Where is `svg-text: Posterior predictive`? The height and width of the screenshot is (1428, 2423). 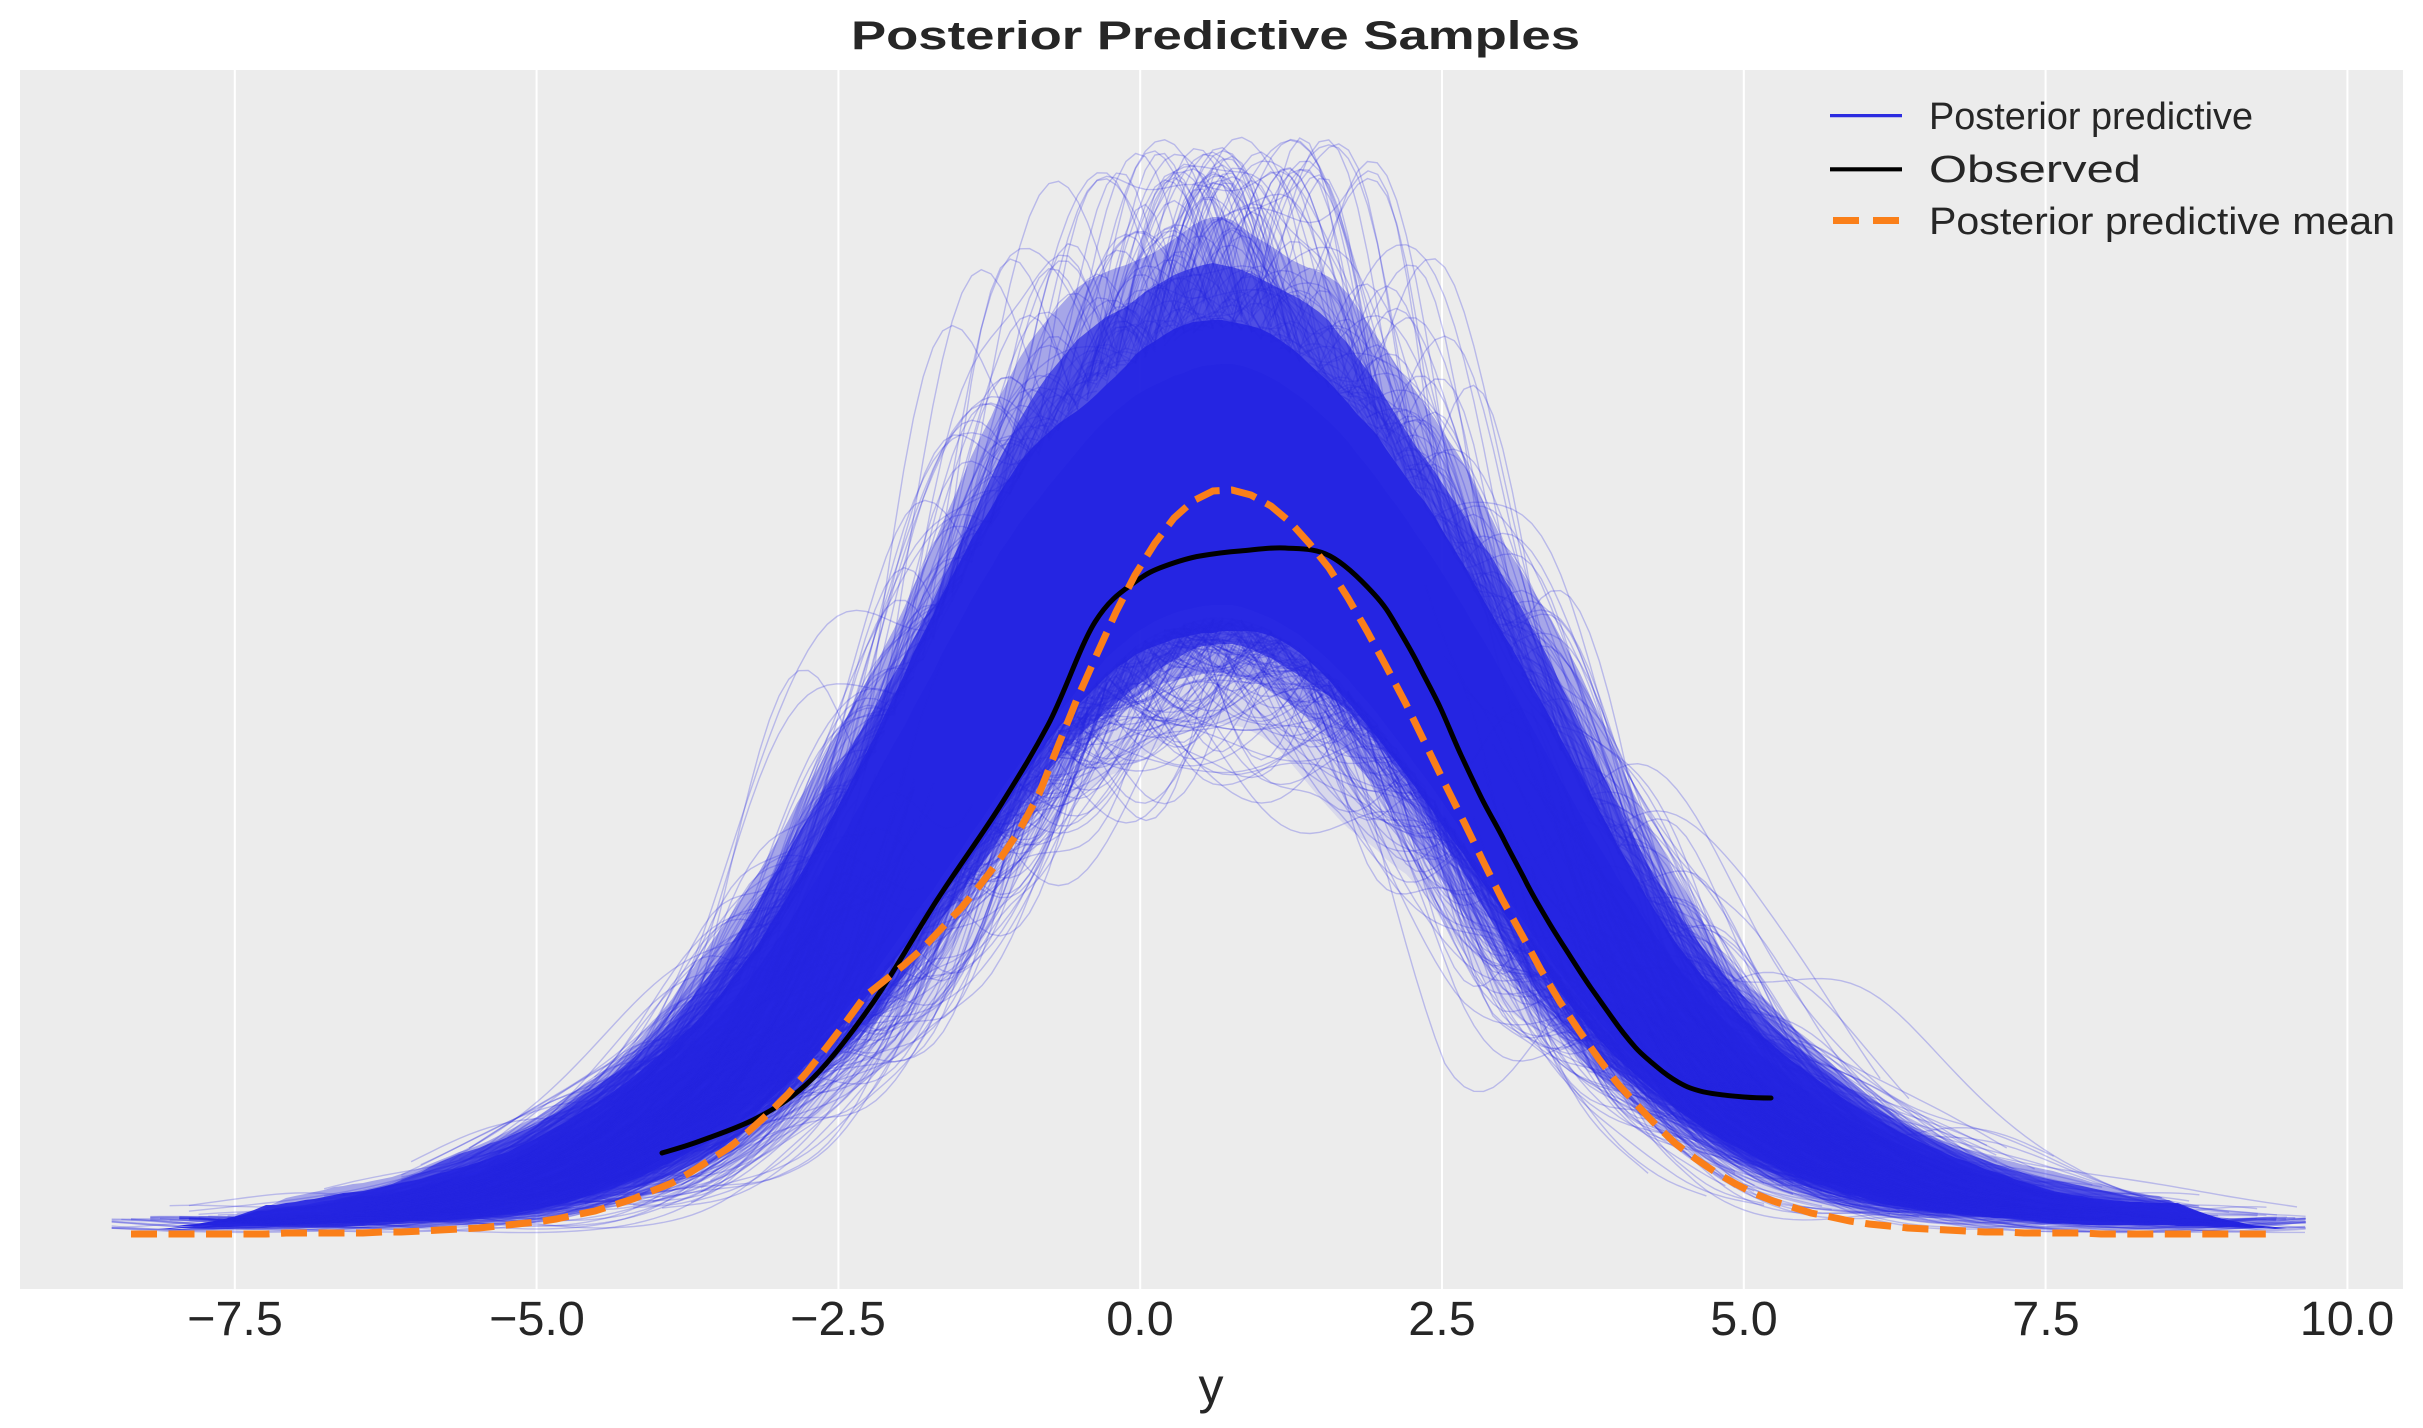 svg-text: Posterior predictive is located at coordinates (2091, 117).